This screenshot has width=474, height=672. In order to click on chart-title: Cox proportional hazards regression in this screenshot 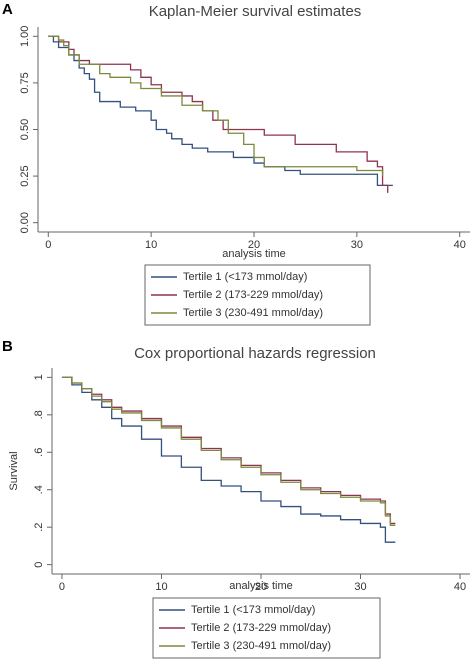, I will do `click(255, 353)`.